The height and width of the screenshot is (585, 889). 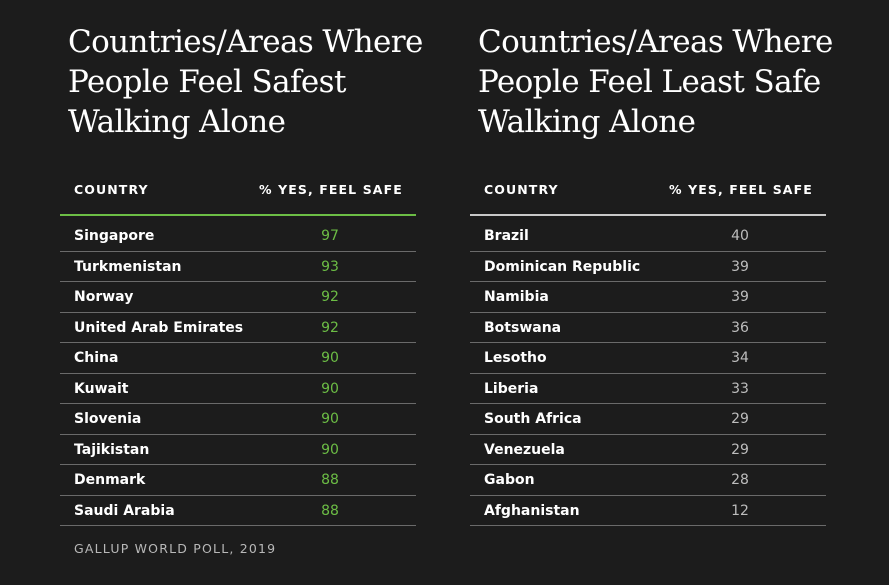 I want to click on safest-table-row: Norway 92, so click(x=238, y=297).